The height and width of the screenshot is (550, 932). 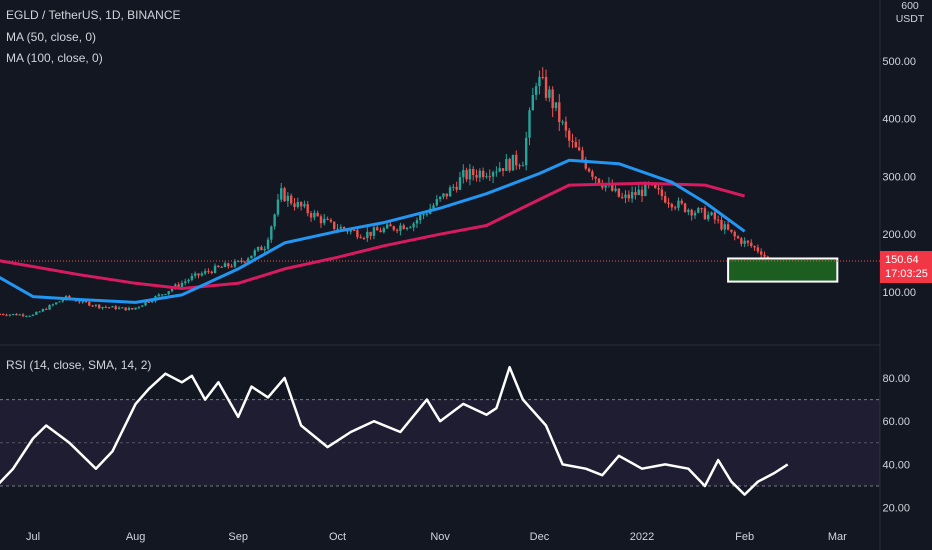 What do you see at coordinates (79, 365) in the screenshot?
I see `rsi-legend: RSI (14, close, SMA, 14, 2)` at bounding box center [79, 365].